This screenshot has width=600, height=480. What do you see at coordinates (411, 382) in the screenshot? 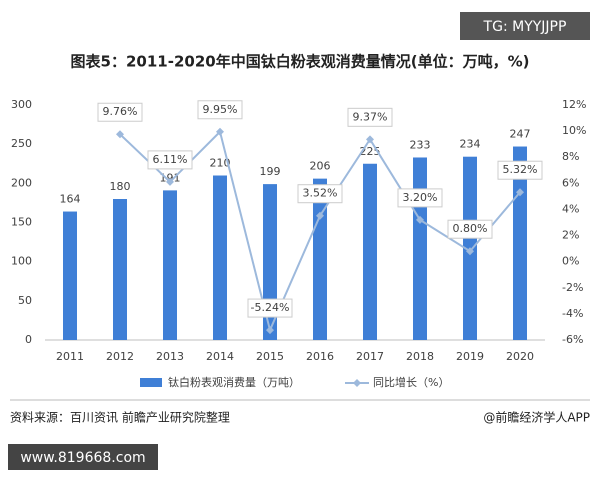
I see `legend-label: 同比增长（%）` at bounding box center [411, 382].